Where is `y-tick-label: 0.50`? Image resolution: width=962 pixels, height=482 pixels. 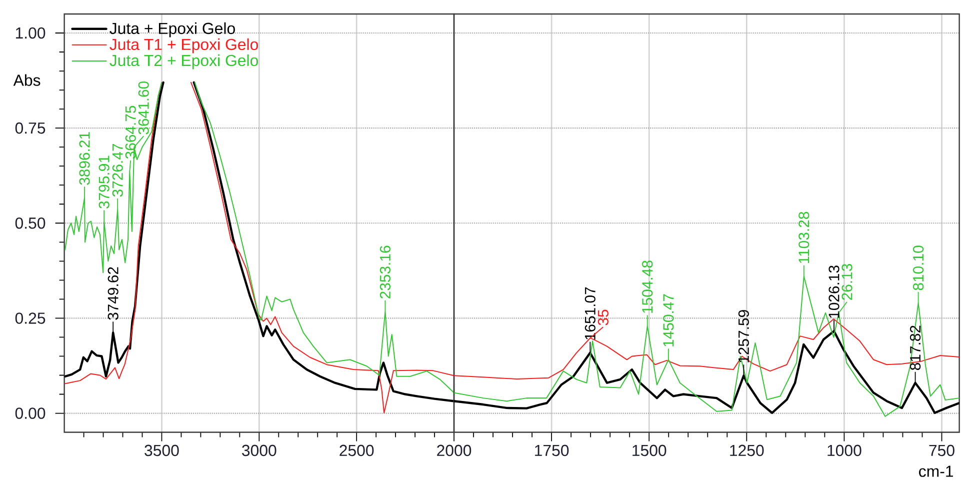 y-tick-label: 0.50 is located at coordinates (30, 223).